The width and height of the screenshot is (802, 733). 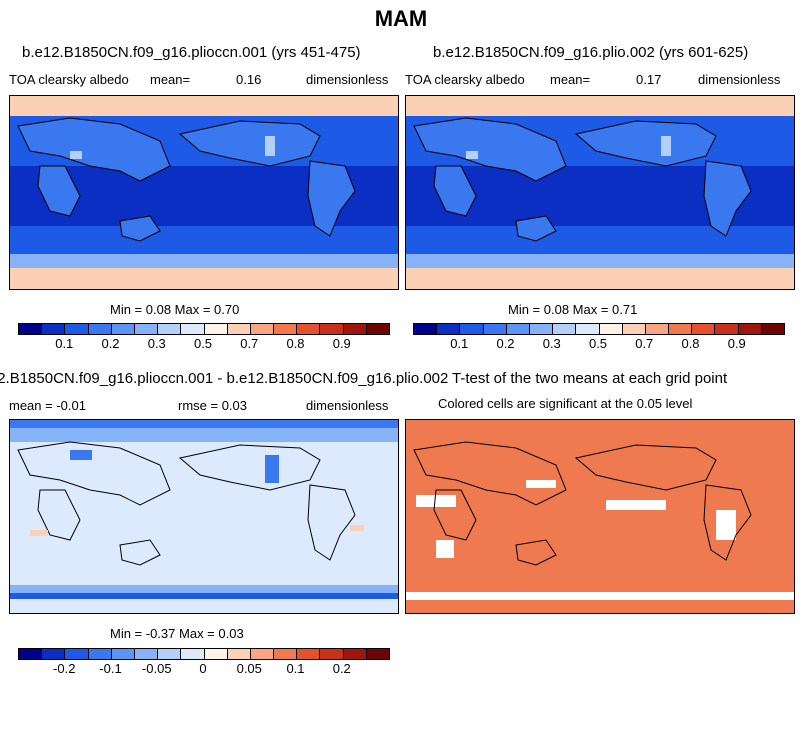 I want to click on colorbar-2-tick-label: 0.5, so click(x=598, y=343).